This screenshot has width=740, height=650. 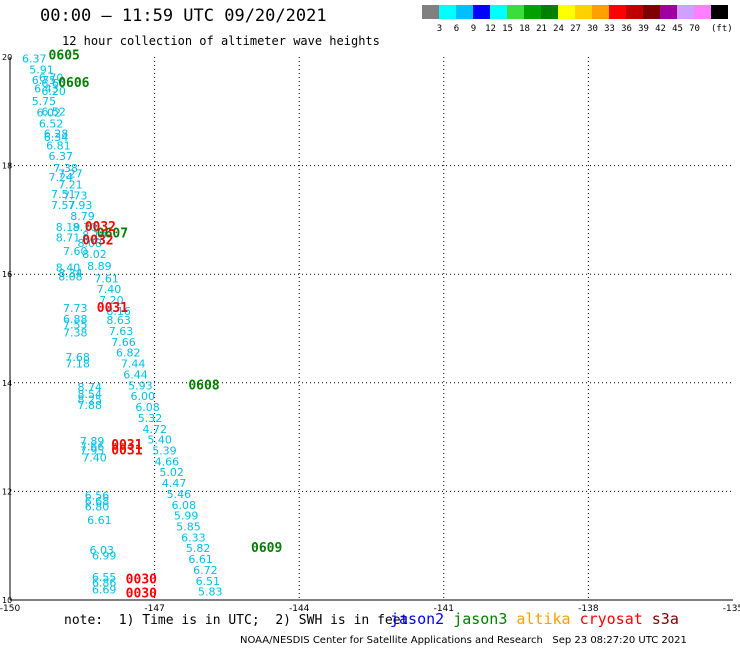 I want to click on wave-height-value: 6.44, so click(x=135, y=374).